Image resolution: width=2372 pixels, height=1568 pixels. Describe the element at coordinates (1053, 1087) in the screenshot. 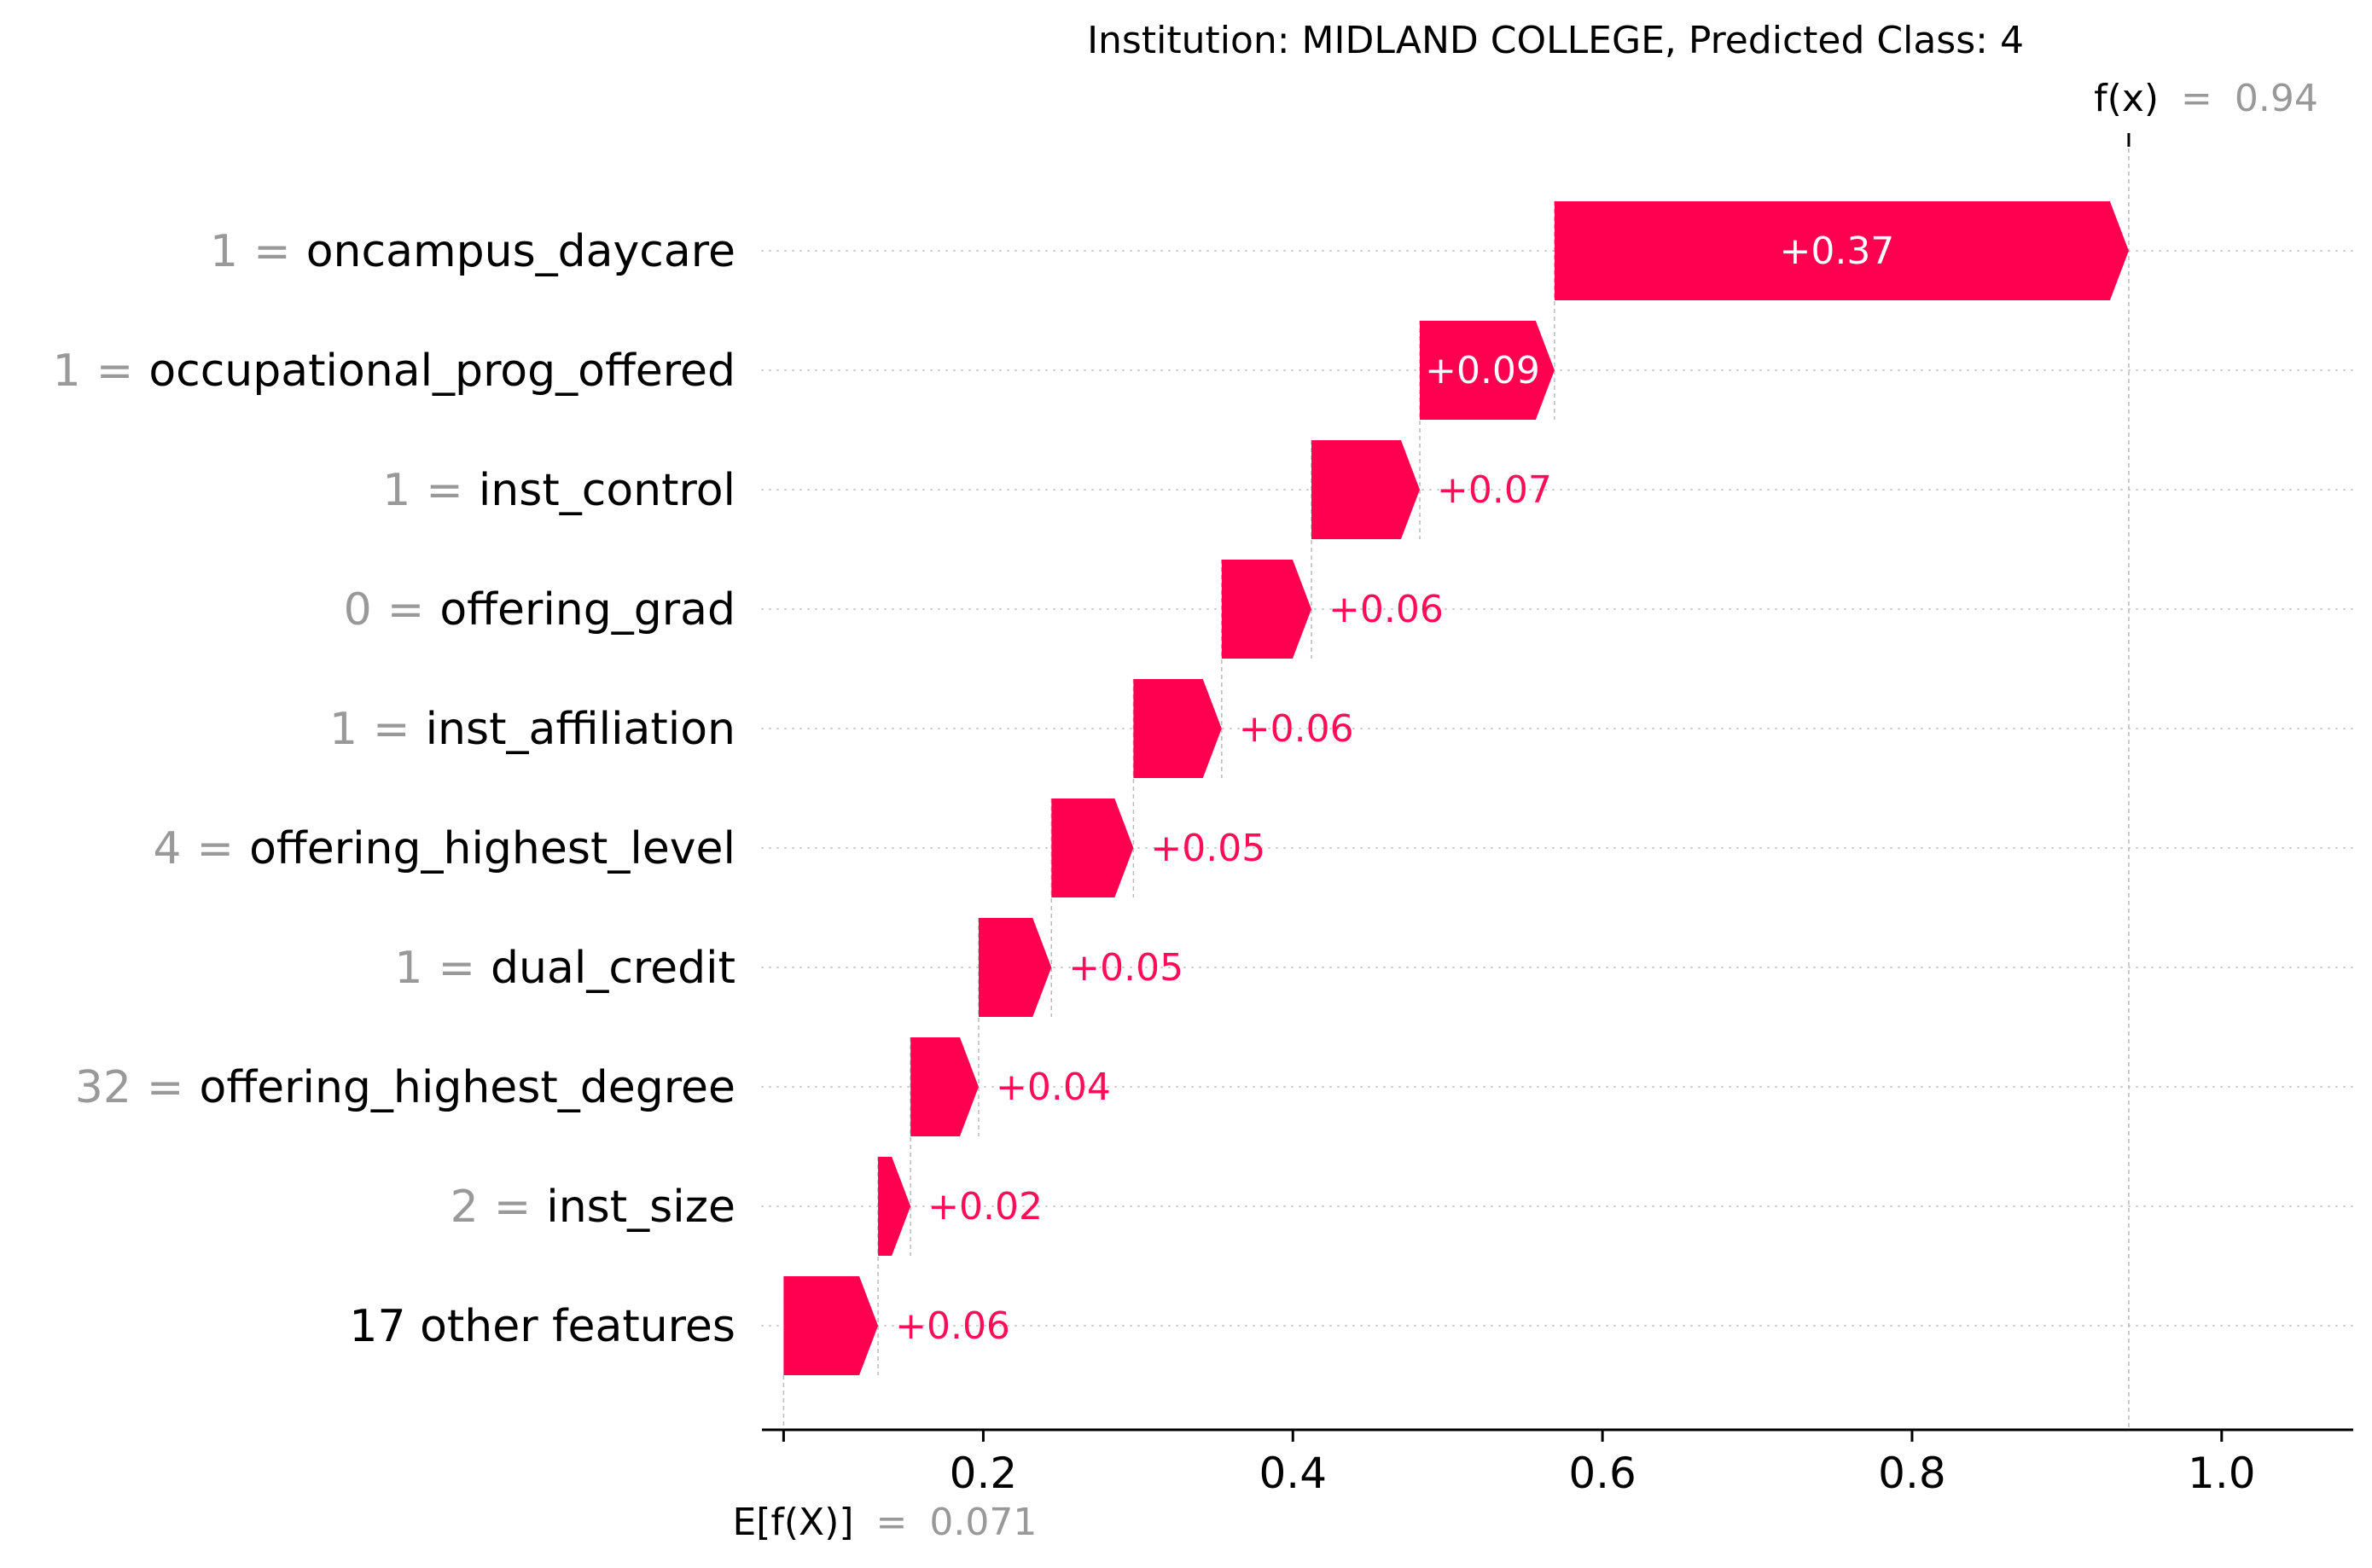

I see `contribution-label: +0.04` at that location.